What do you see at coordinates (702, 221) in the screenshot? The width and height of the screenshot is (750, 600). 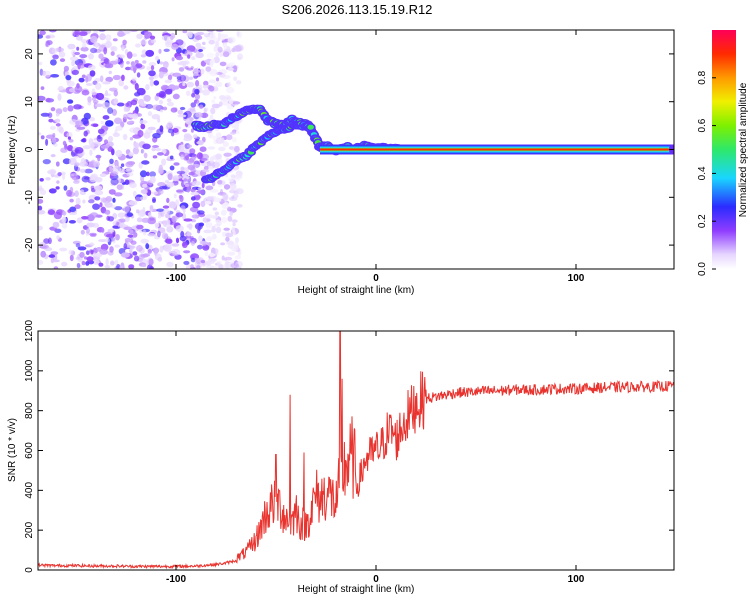 I see `colorbar-tick-label: 0.2` at bounding box center [702, 221].